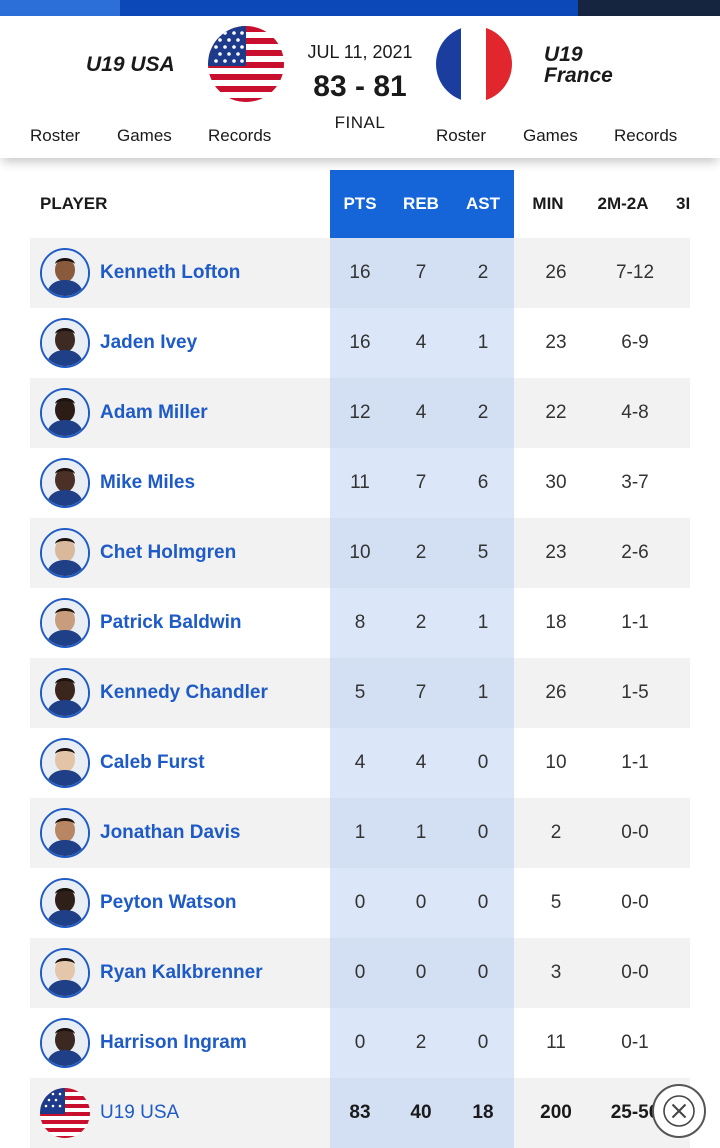 The width and height of the screenshot is (720, 1148). What do you see at coordinates (360, 832) in the screenshot?
I see `points-cell: 1` at bounding box center [360, 832].